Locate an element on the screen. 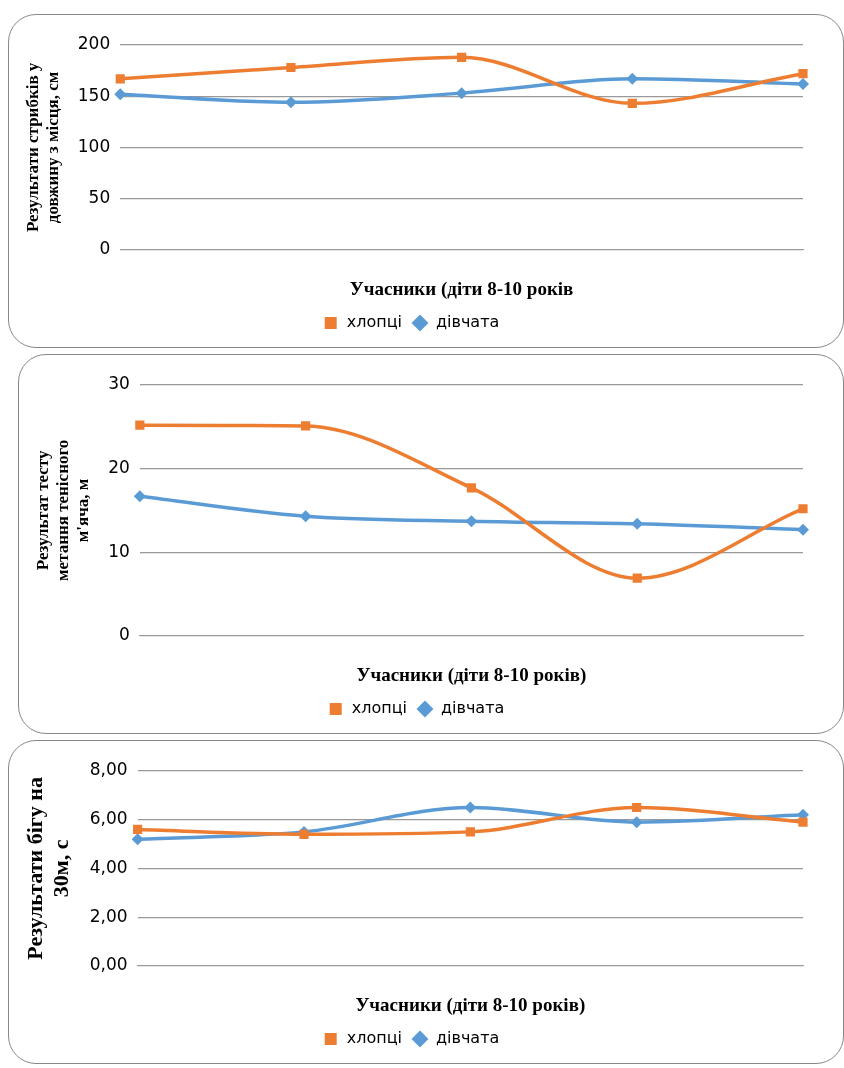 This screenshot has height=1068, width=844. y-tick-label: 30 is located at coordinates (119, 383).